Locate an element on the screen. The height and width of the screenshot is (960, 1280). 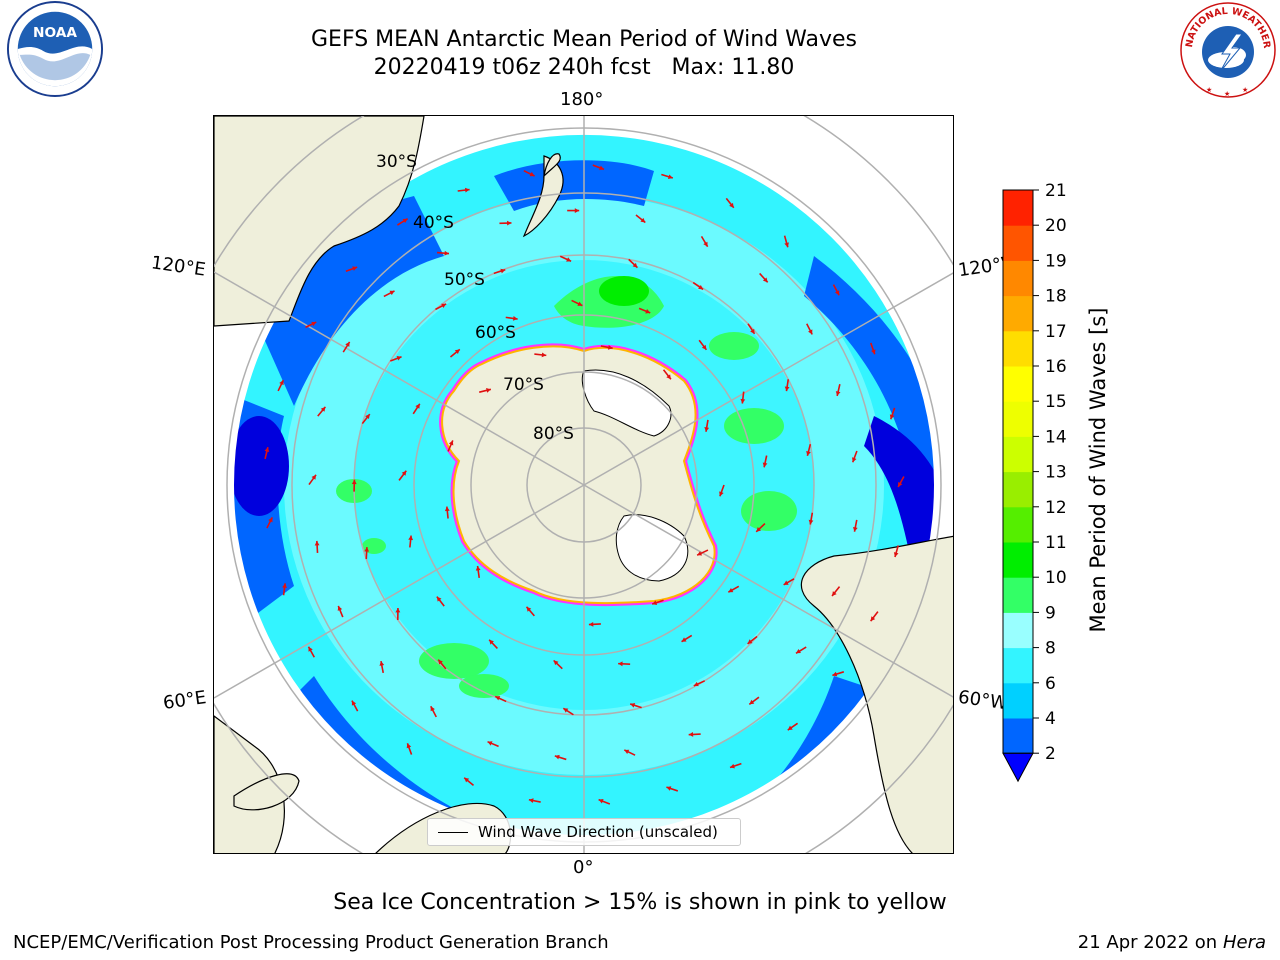
colorbar-tick-label: 18 is located at coordinates (1056, 297).